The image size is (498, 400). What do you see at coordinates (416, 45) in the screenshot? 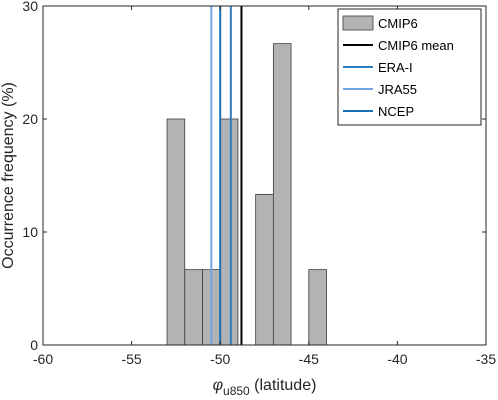
I see `legend-label: CMIP6 mean` at bounding box center [416, 45].